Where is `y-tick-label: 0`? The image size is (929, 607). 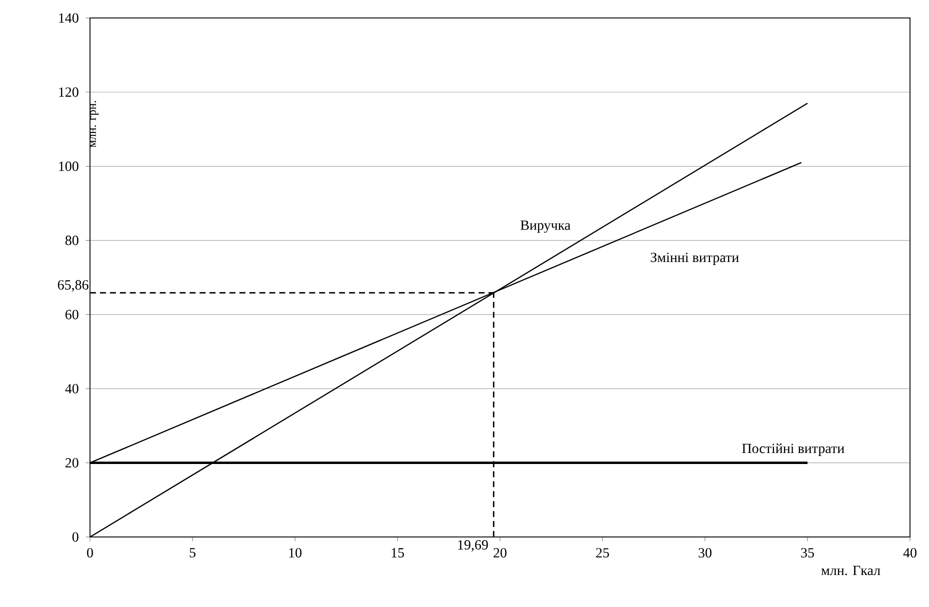 y-tick-label: 0 is located at coordinates (75, 537).